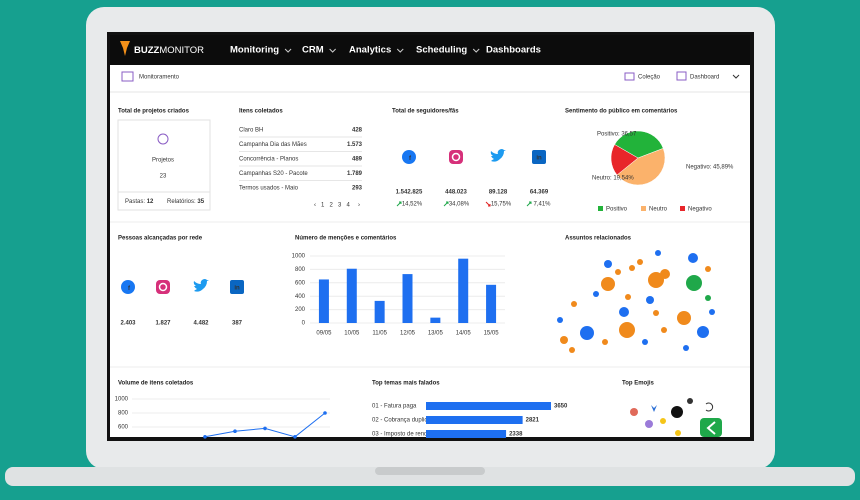 The height and width of the screenshot is (500, 860). Describe the element at coordinates (357, 131) in the screenshot. I see `item-value: 428` at that location.